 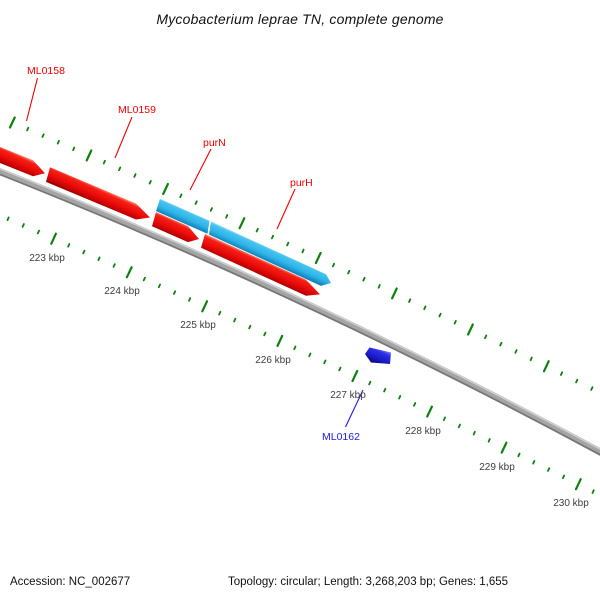 I want to click on gene-label-purH: purH, so click(x=301, y=183).